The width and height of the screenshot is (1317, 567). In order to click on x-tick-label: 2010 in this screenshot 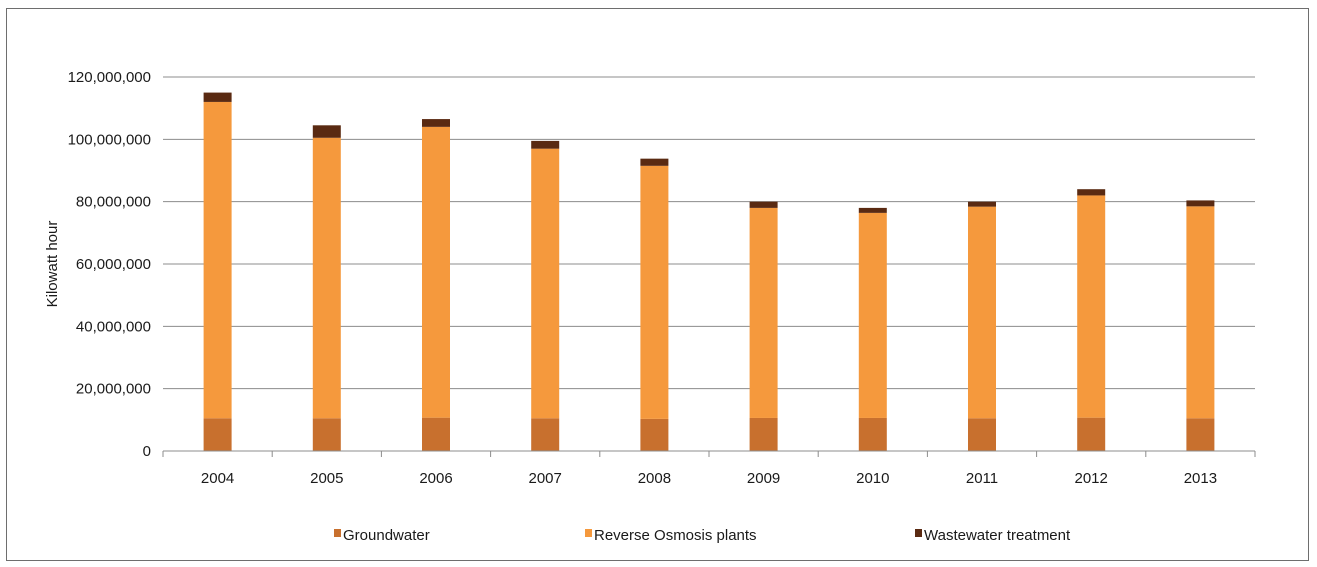, I will do `click(872, 478)`.